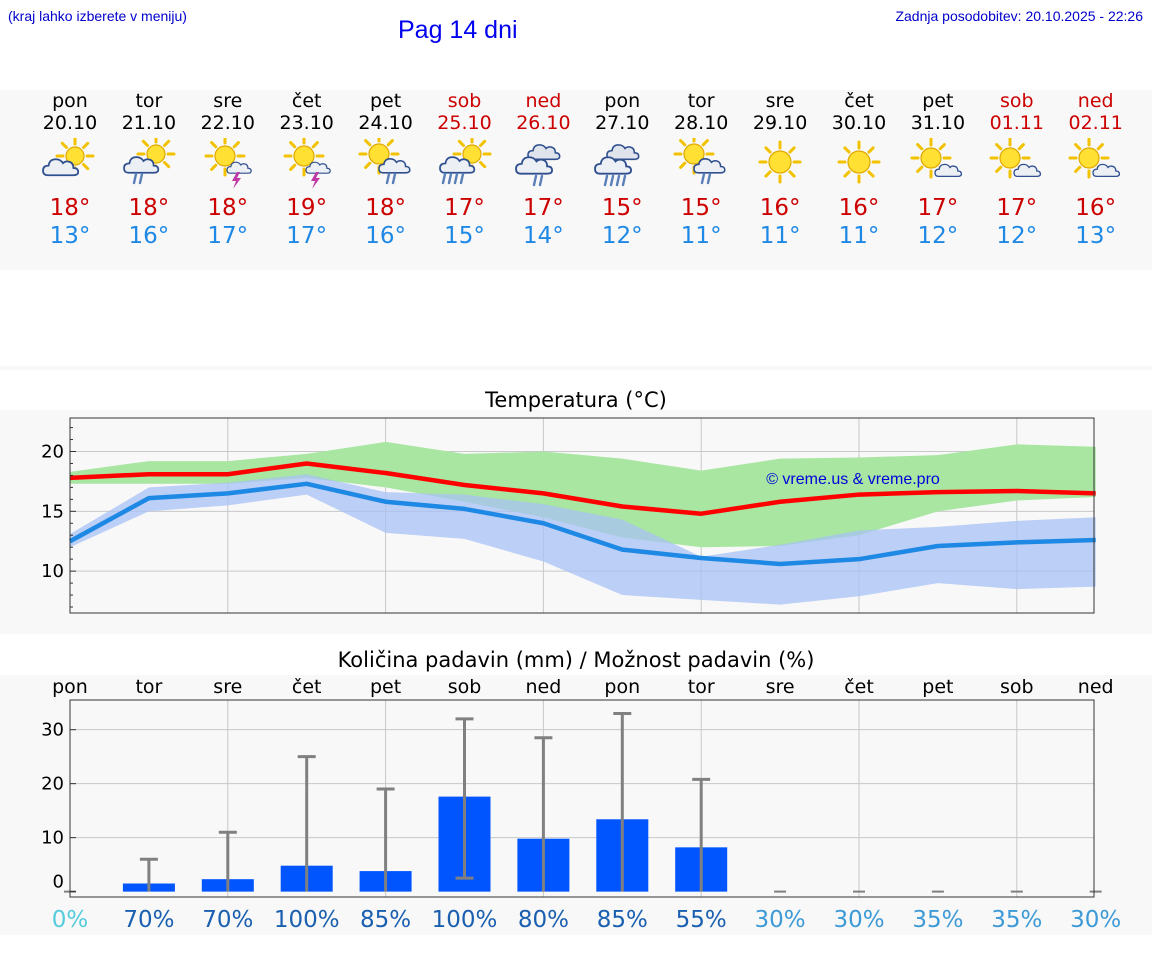 The width and height of the screenshot is (1152, 975). Describe the element at coordinates (306, 123) in the screenshot. I see `day-date: 23.10` at that location.